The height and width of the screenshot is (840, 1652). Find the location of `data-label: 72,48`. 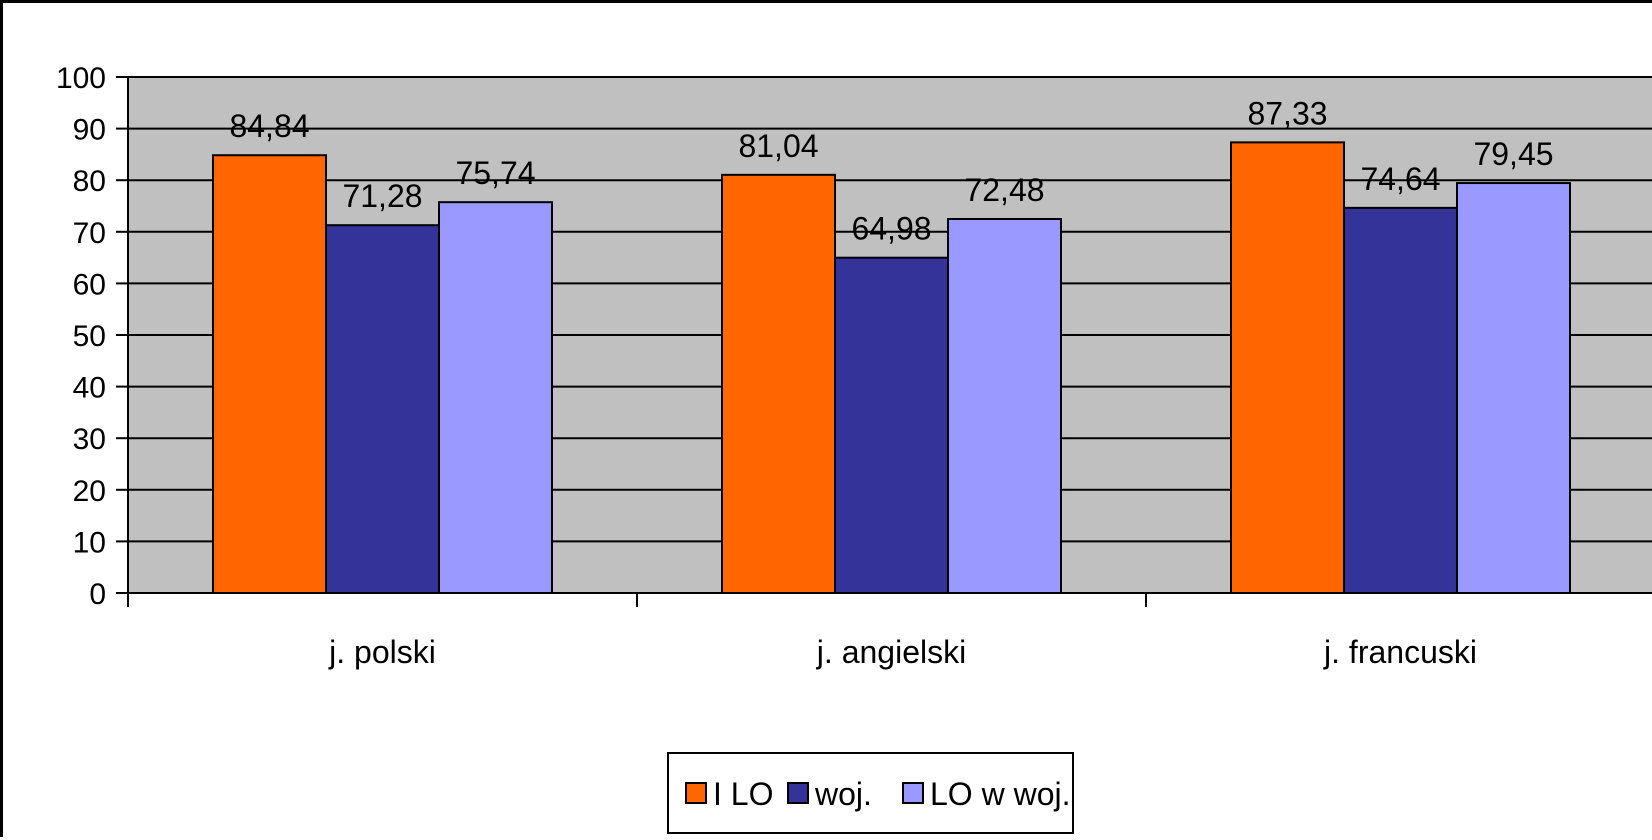

data-label: 72,48 is located at coordinates (1004, 190).